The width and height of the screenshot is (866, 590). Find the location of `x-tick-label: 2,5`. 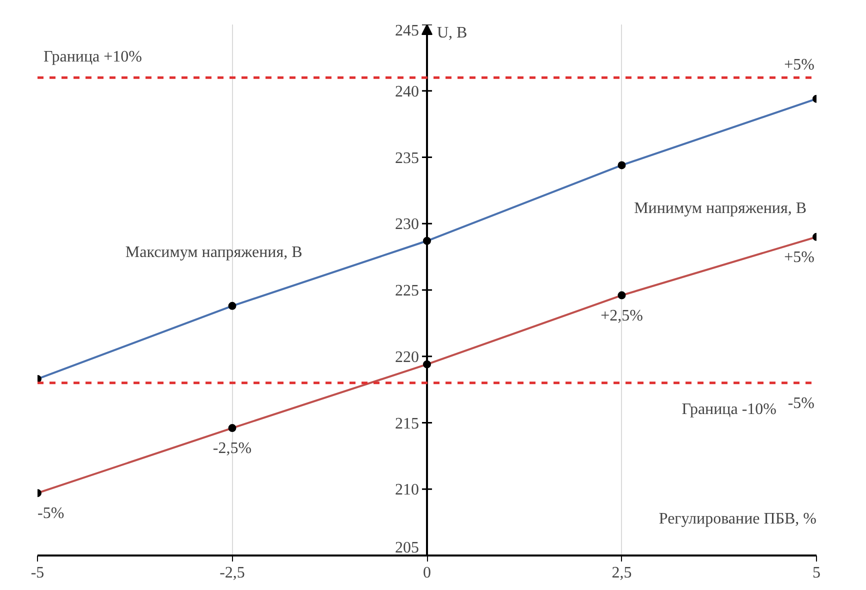

x-tick-label: 2,5 is located at coordinates (622, 573).